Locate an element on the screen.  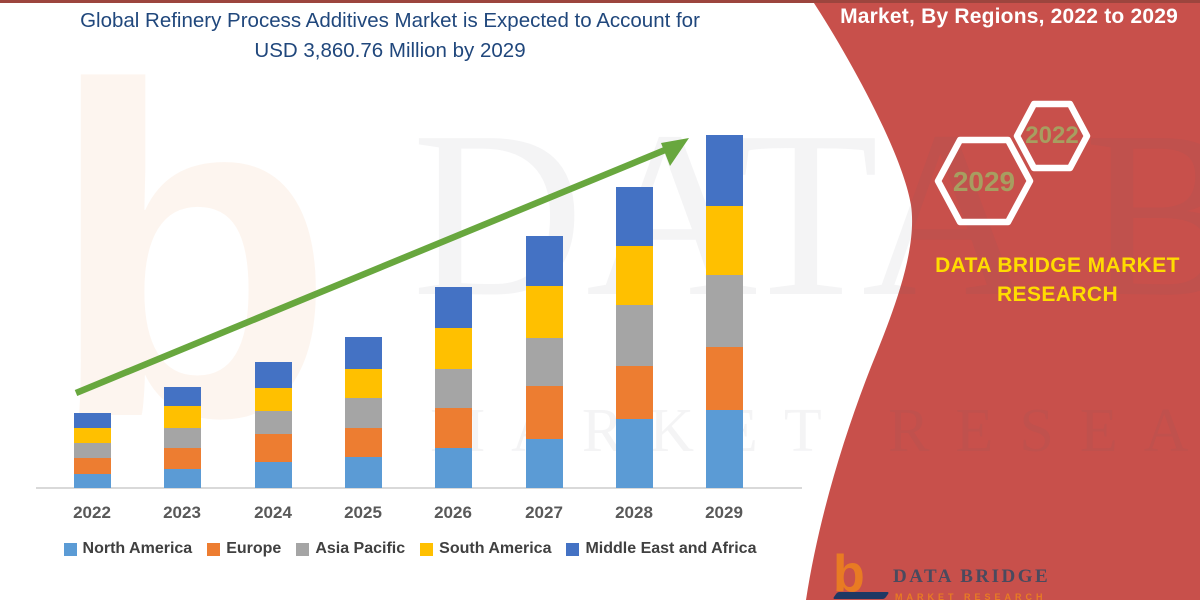
logo-b-icon: b is located at coordinates (849, 572).